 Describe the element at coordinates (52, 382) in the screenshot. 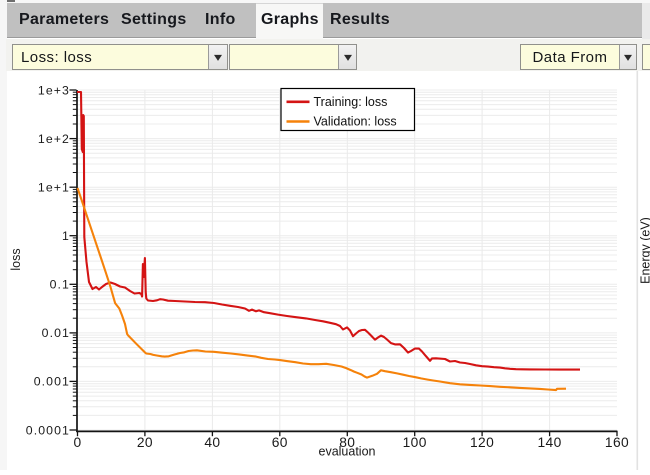

I see `svg-text: 0.001` at that location.